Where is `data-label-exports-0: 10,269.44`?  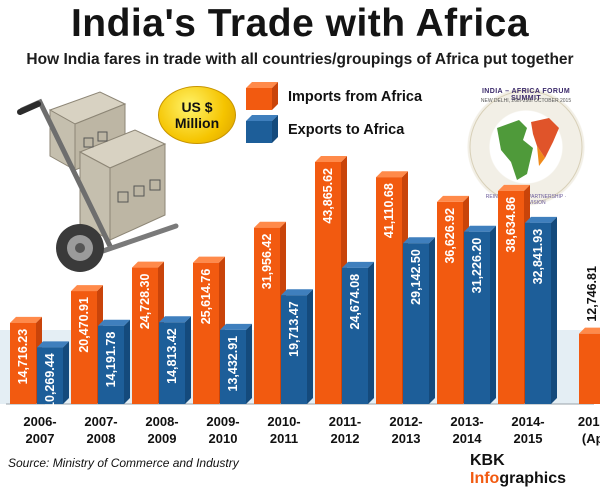 data-label-exports-0: 10,269.44 is located at coordinates (50, 381).